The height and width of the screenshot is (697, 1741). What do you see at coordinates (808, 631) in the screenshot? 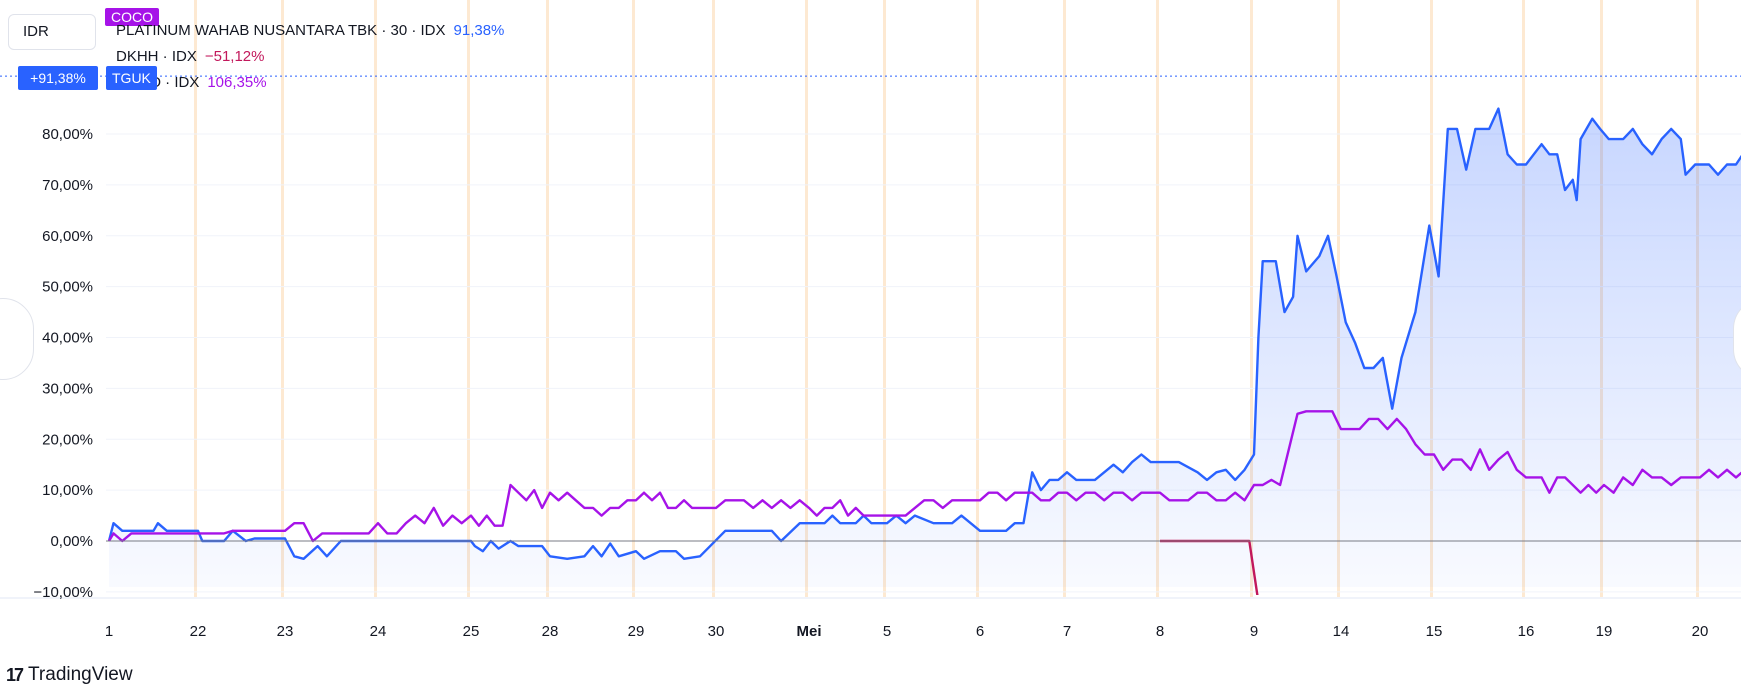
I see `x-tick-label: Mei` at bounding box center [808, 631].